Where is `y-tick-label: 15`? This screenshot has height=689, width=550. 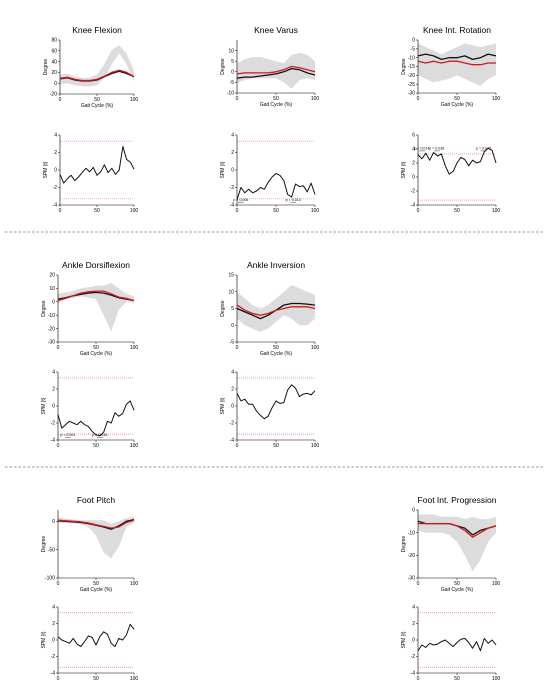
y-tick-label: 15 is located at coordinates (231, 276).